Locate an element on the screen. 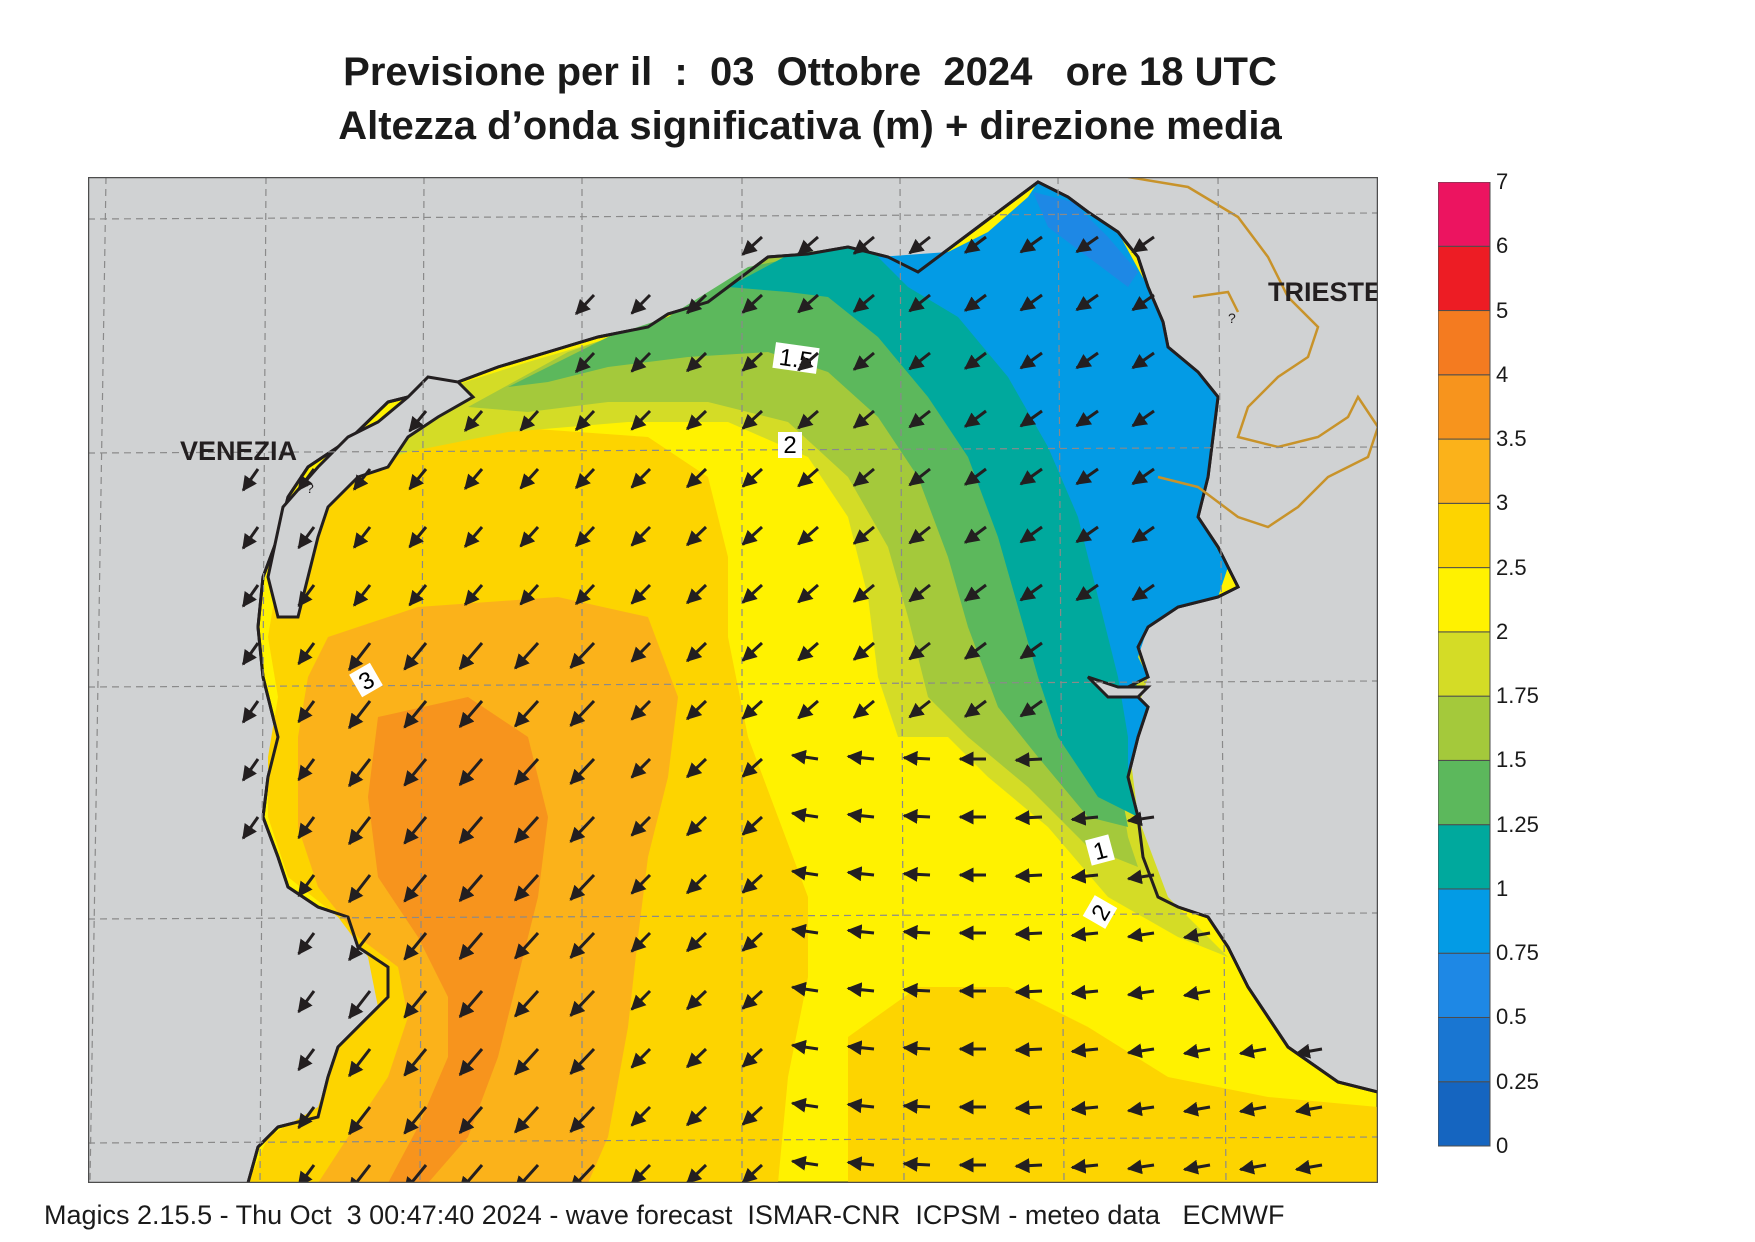 The image size is (1755, 1242). colorbar-tick-label: 3 is located at coordinates (1502, 503).